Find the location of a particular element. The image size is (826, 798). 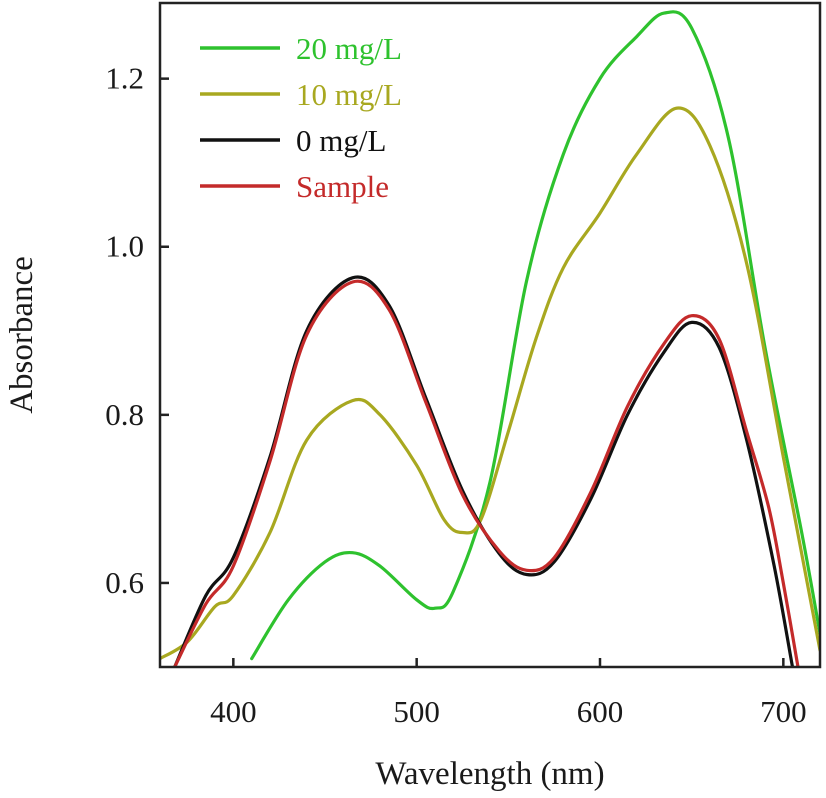

y-tick-label: 1.2 is located at coordinates (124, 78).